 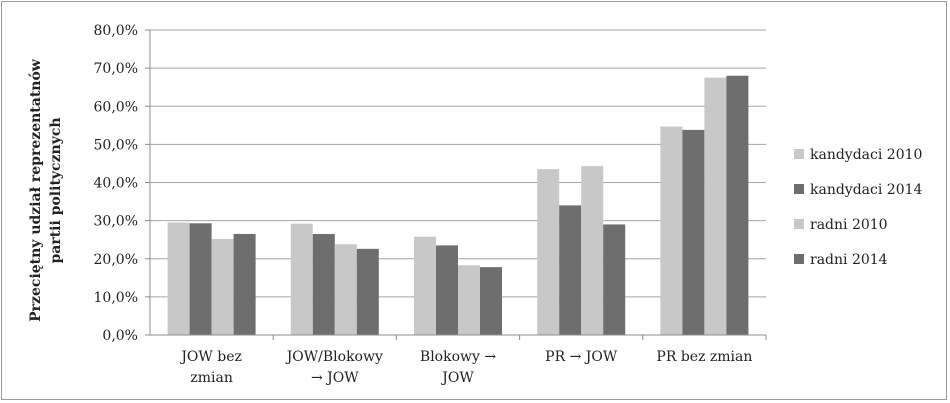 I want to click on y-tick-label: 0,0%, so click(x=120, y=336).